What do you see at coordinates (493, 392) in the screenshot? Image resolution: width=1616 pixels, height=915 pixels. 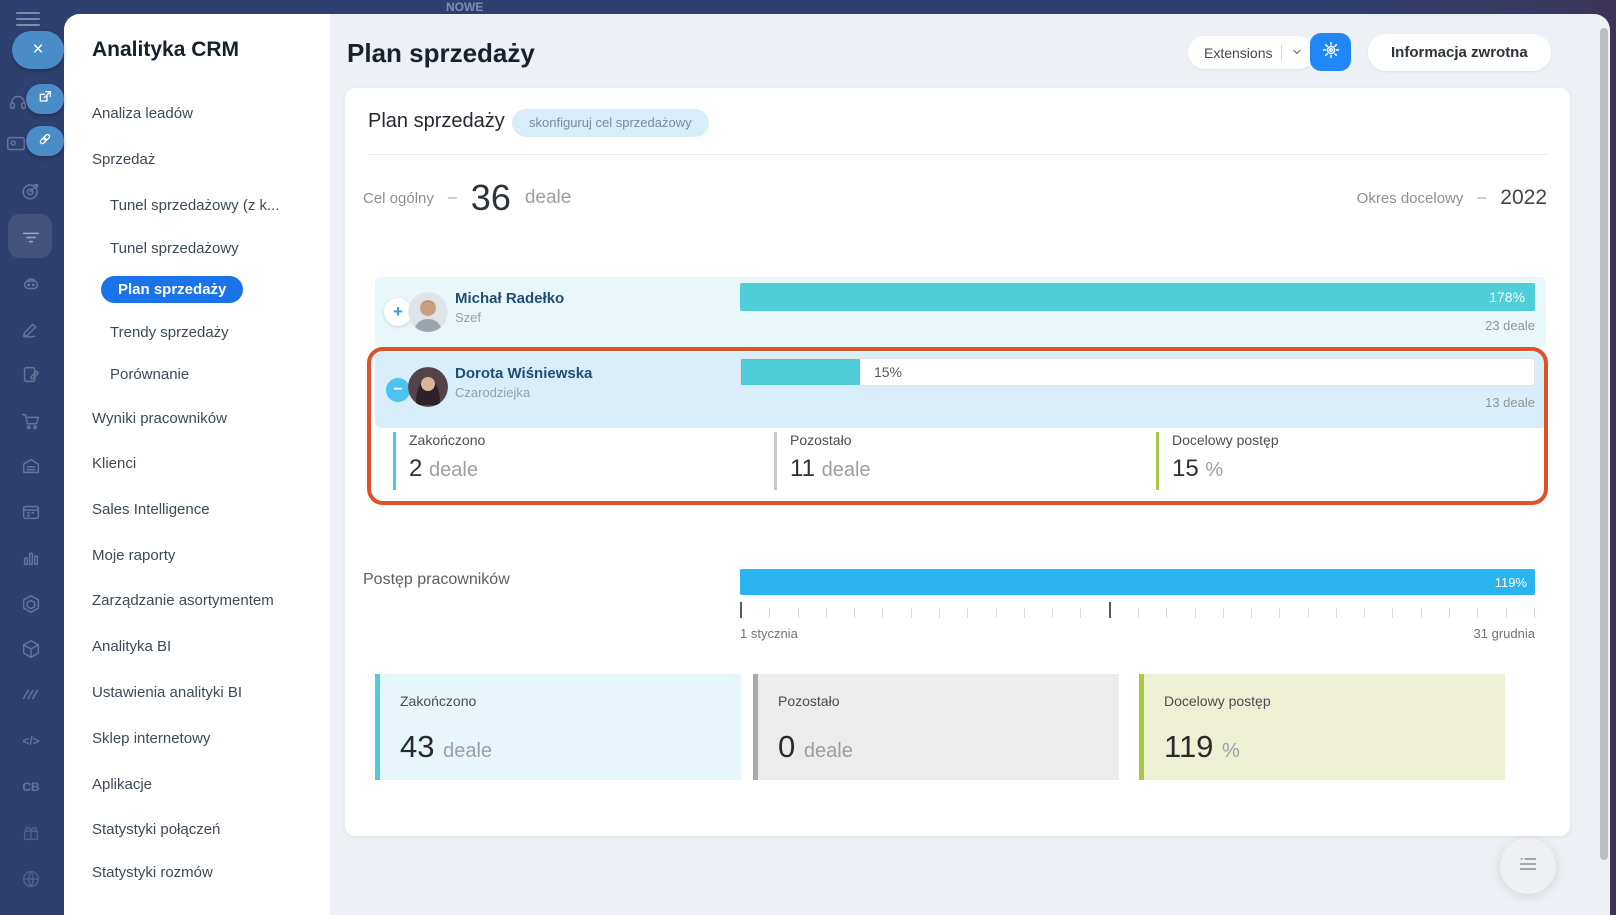 I see `employee-role: Czarodziejka` at bounding box center [493, 392].